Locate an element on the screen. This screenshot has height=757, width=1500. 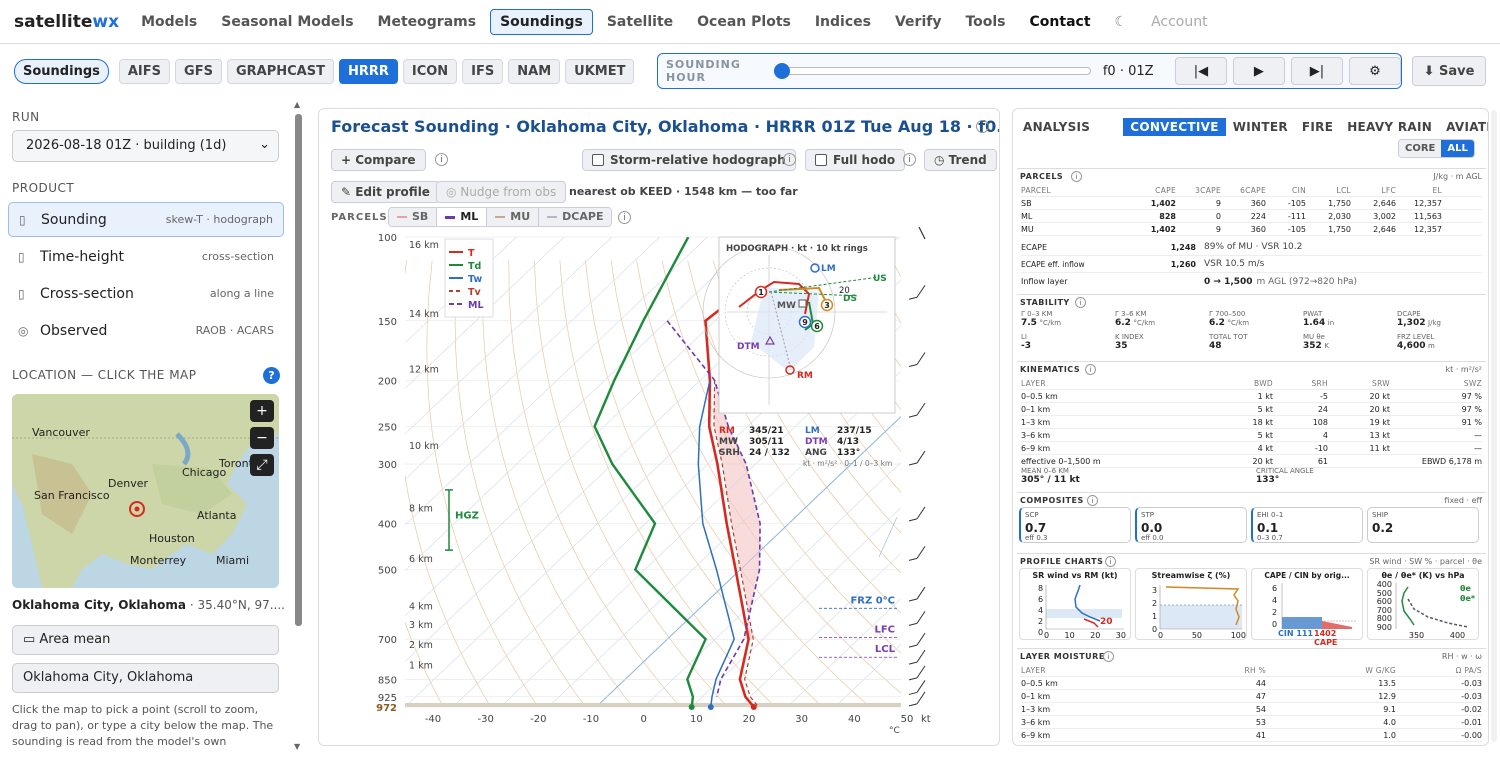
section-title: COMPOSITES is located at coordinates (1052, 500).